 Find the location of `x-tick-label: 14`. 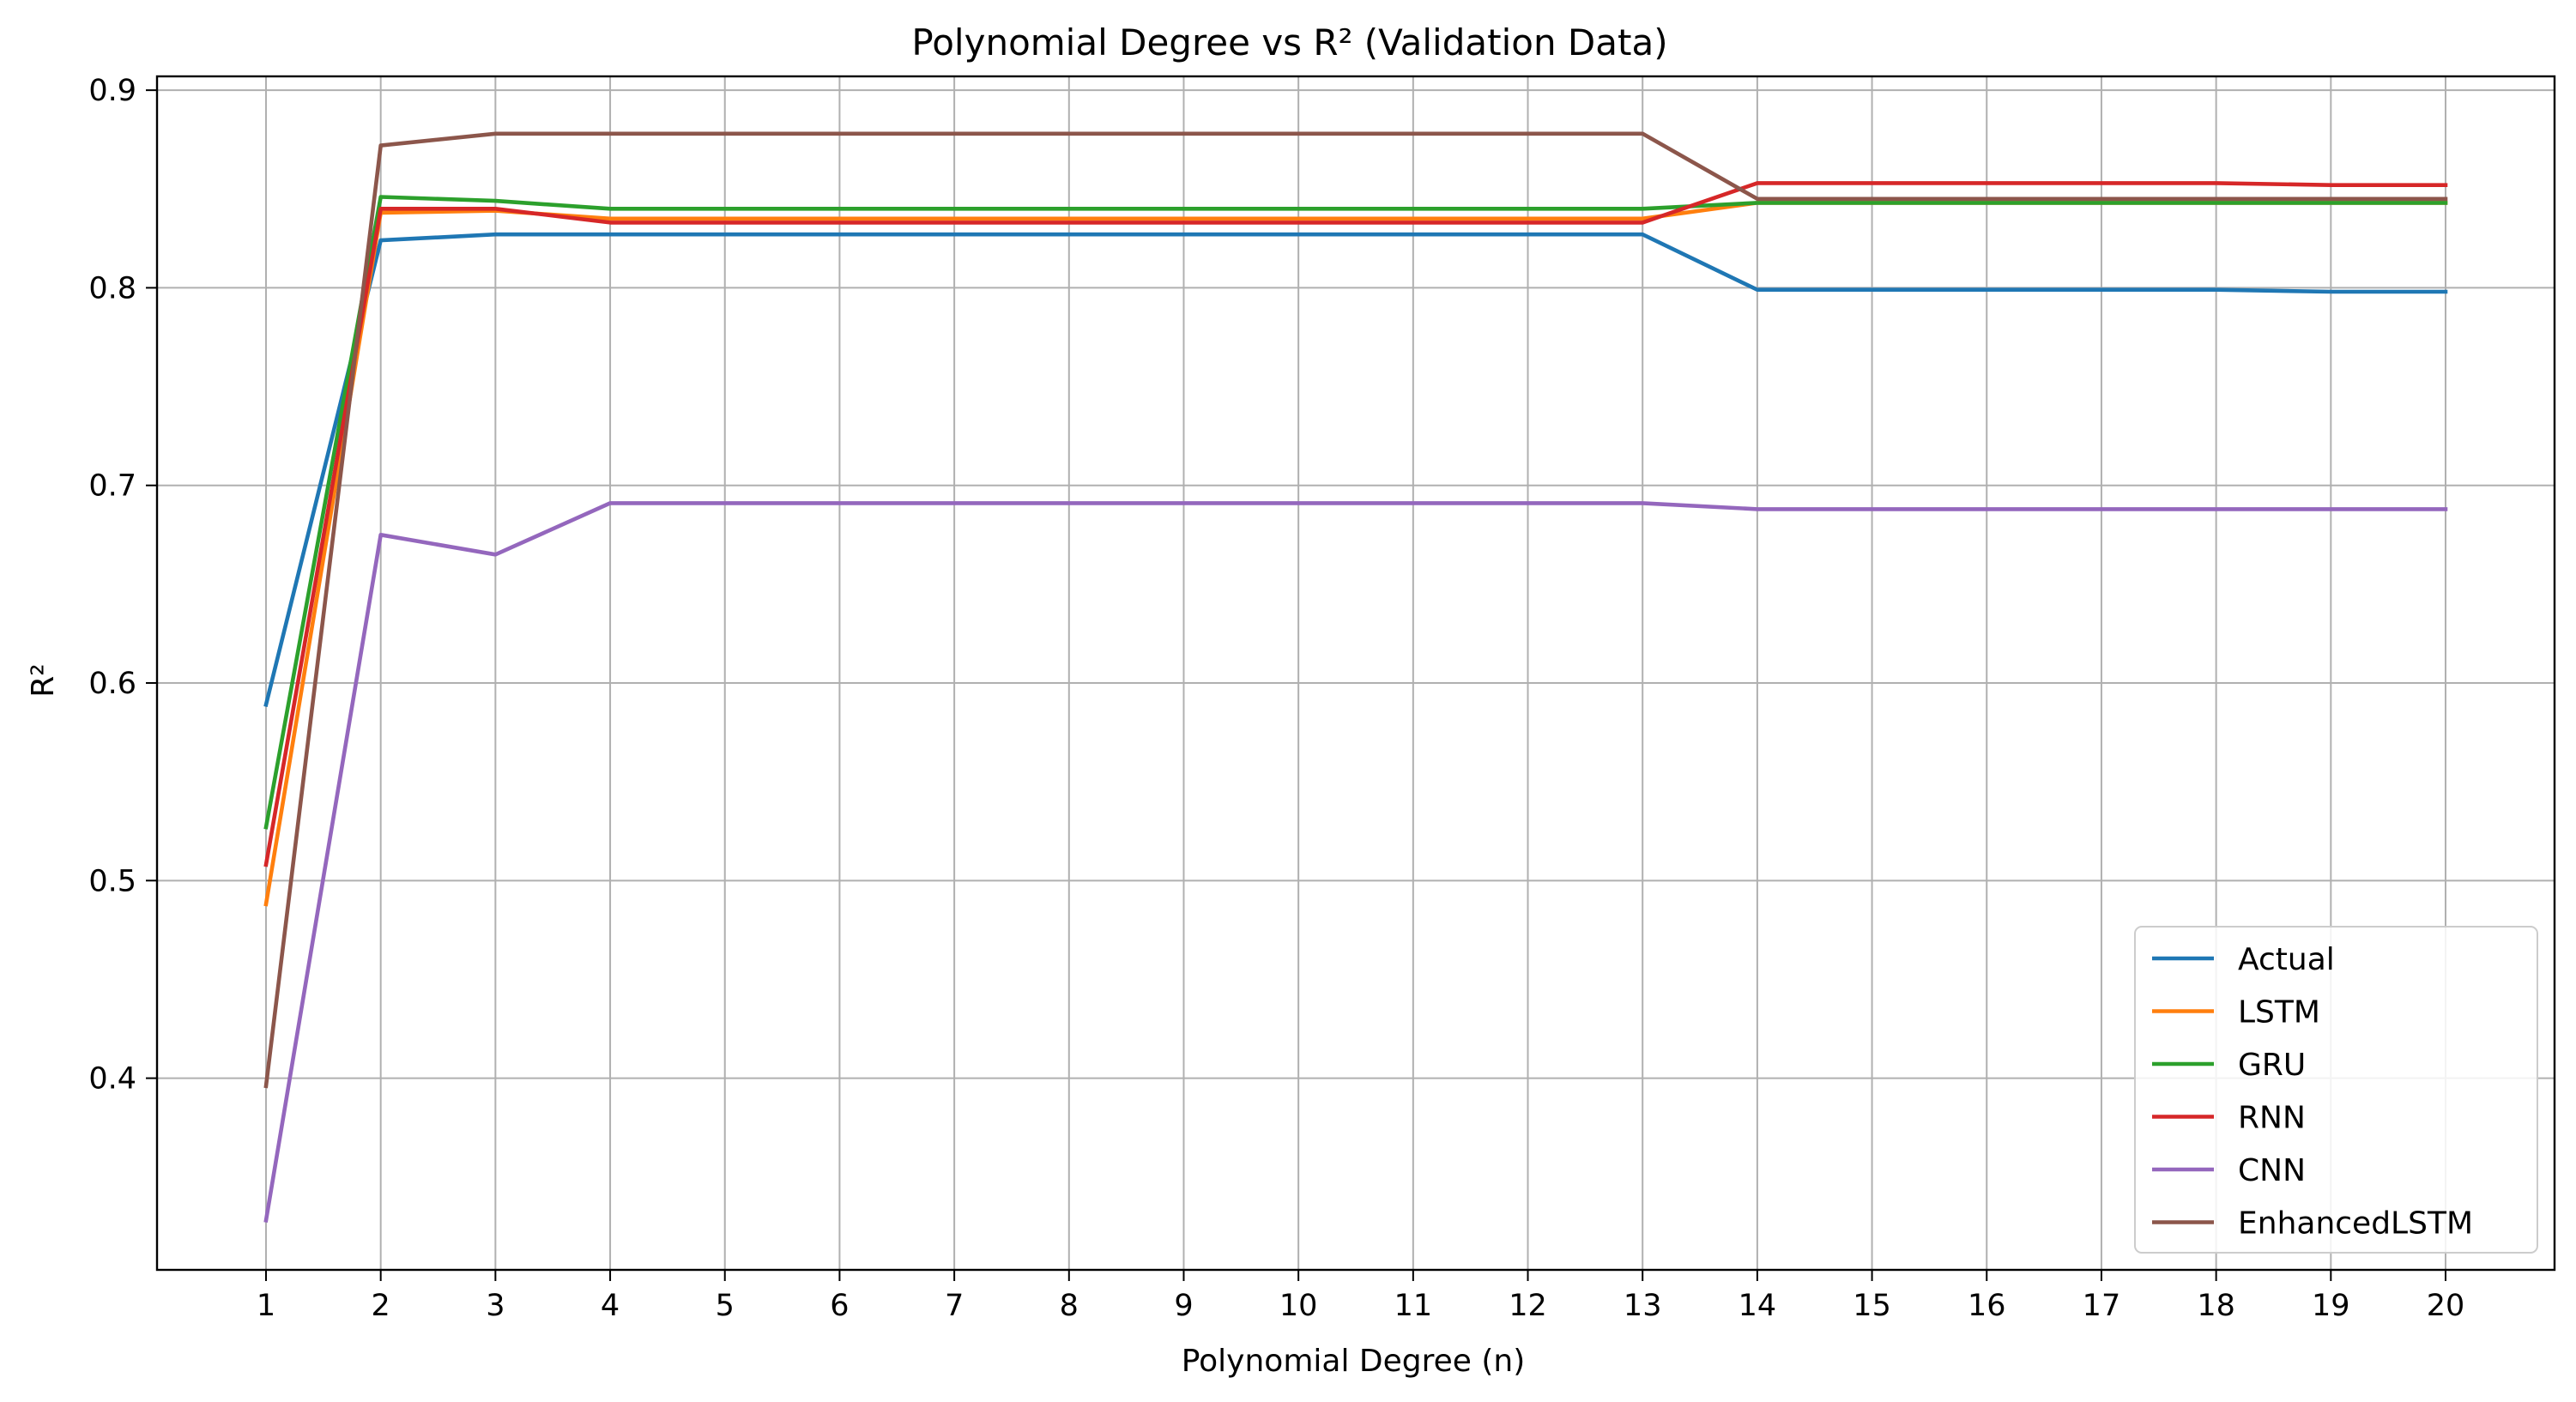

x-tick-label: 14 is located at coordinates (1758, 1306).